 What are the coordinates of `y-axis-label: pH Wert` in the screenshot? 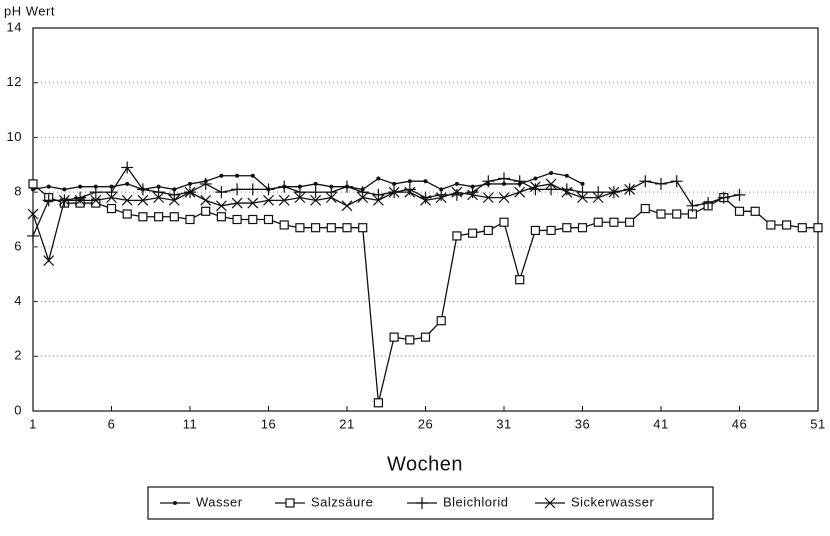 It's located at (29, 10).